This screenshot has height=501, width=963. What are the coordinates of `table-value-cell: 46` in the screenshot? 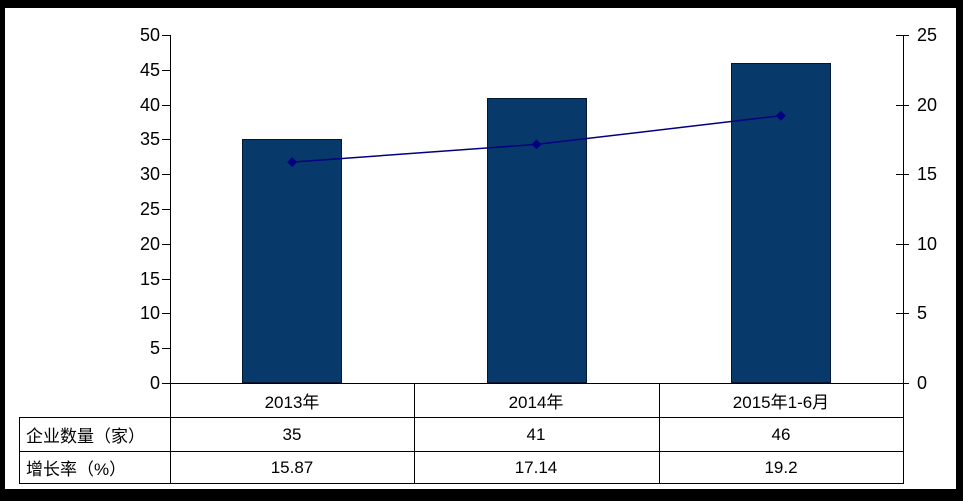 It's located at (781, 434).